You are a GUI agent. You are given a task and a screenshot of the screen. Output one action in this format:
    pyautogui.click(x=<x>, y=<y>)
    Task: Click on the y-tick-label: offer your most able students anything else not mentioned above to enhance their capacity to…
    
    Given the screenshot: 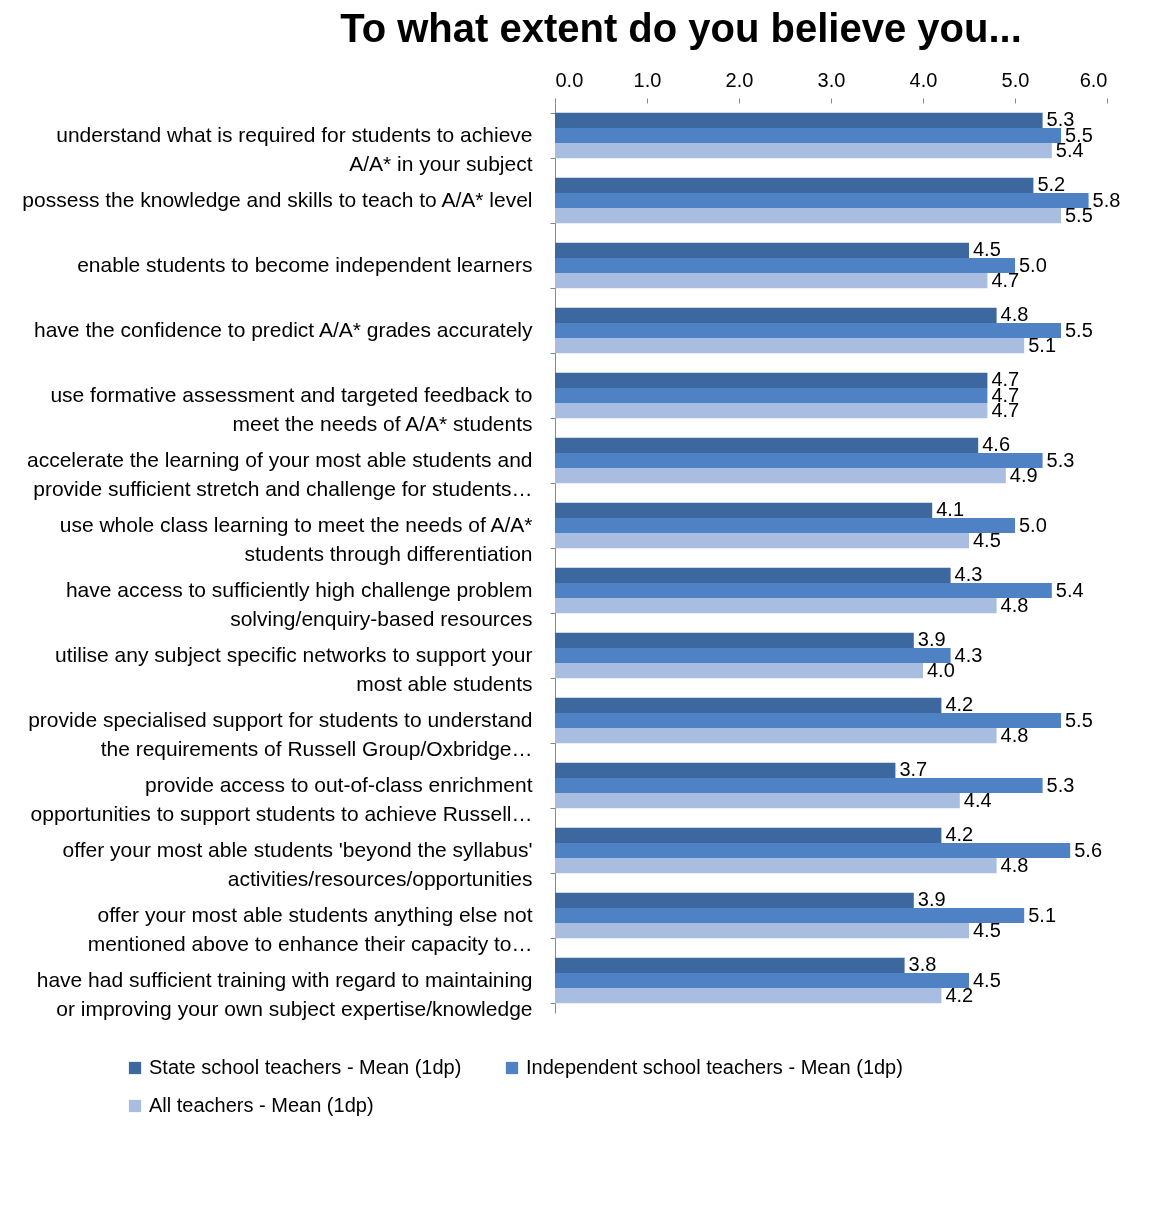 What is the action you would take?
    pyautogui.click(x=310, y=929)
    